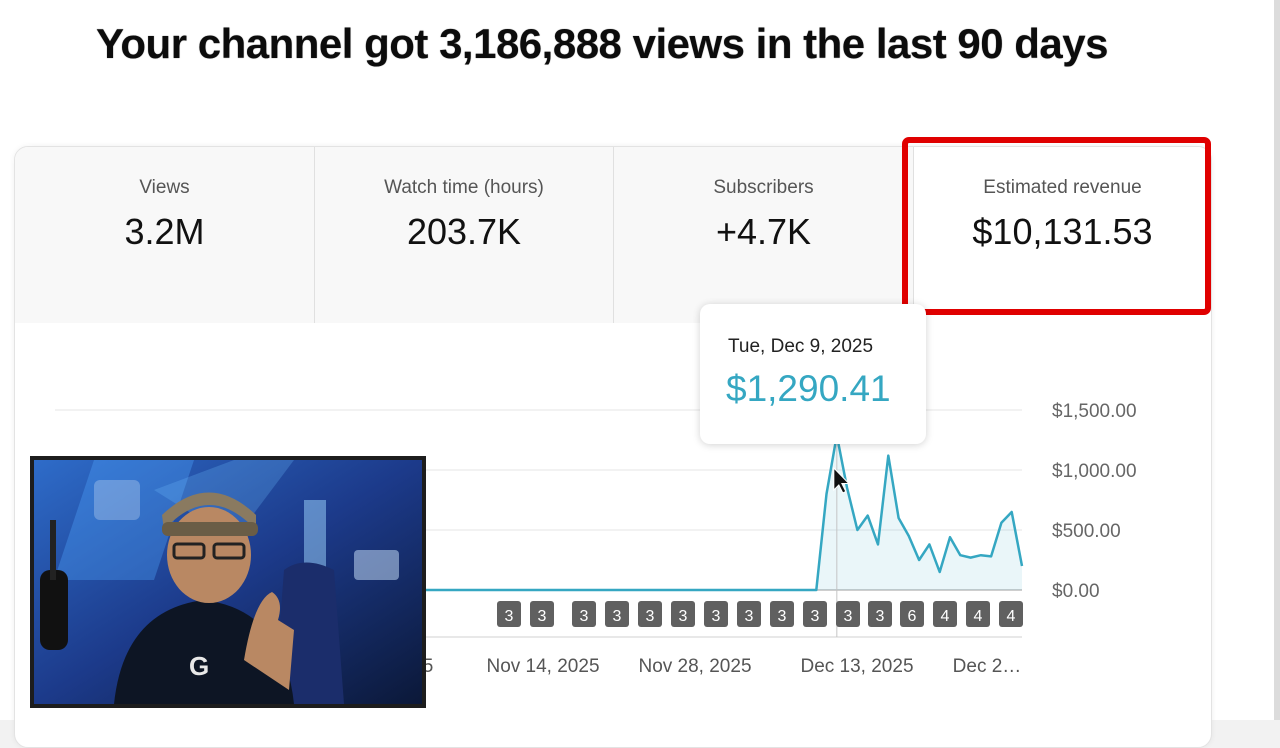  Describe the element at coordinates (164, 231) in the screenshot. I see `metric-value: 3.2M` at that location.